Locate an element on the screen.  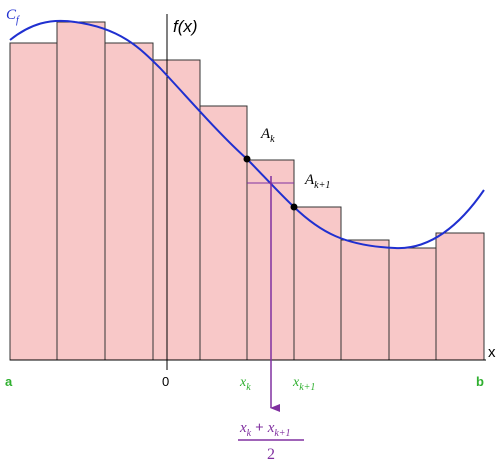
xk-label: xk is located at coordinates (245, 384).